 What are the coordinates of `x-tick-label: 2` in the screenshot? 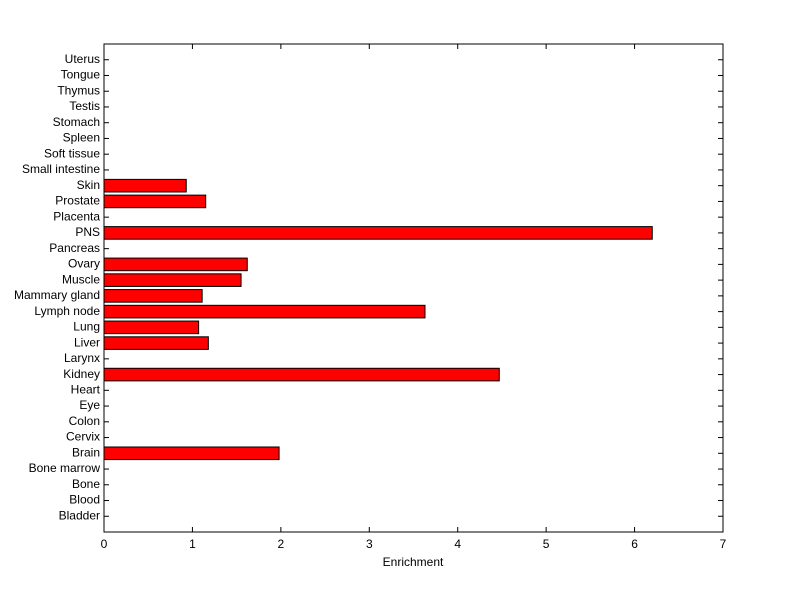 It's located at (281, 544).